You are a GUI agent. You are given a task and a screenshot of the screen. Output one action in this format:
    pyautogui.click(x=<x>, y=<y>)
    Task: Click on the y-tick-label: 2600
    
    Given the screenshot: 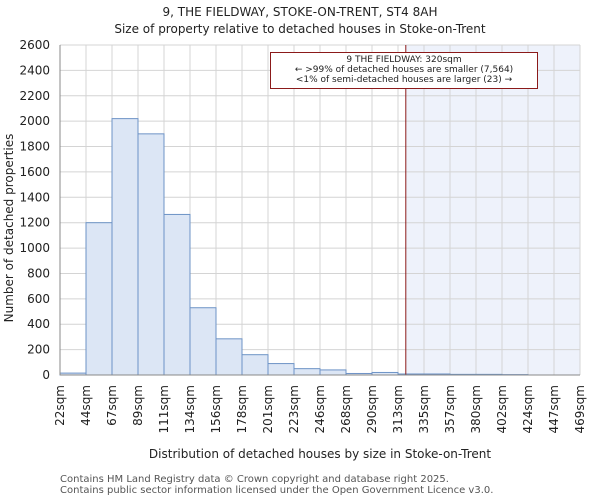 What is the action you would take?
    pyautogui.click(x=34, y=45)
    